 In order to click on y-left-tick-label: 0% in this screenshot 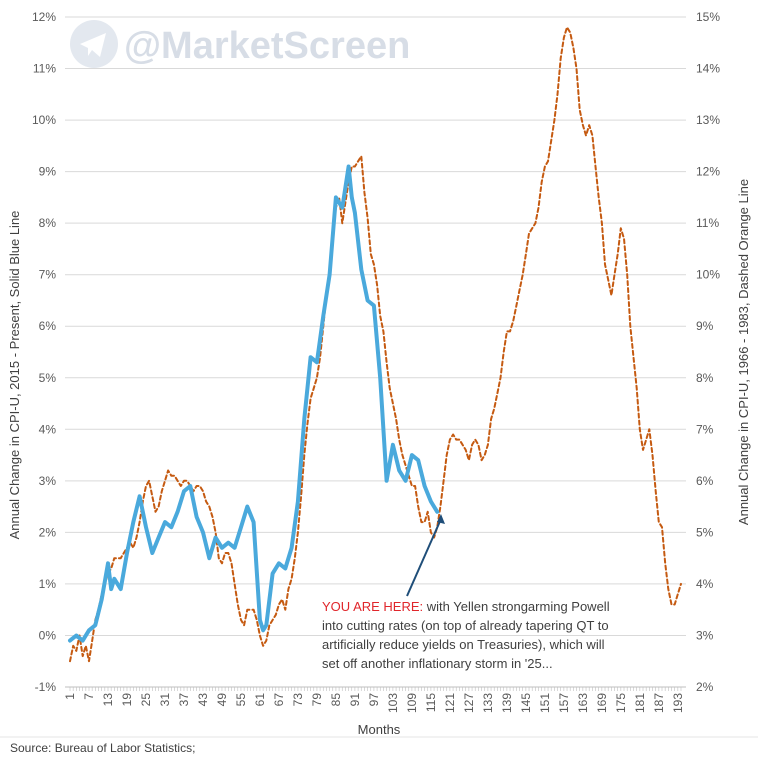, I will do `click(48, 635)`.